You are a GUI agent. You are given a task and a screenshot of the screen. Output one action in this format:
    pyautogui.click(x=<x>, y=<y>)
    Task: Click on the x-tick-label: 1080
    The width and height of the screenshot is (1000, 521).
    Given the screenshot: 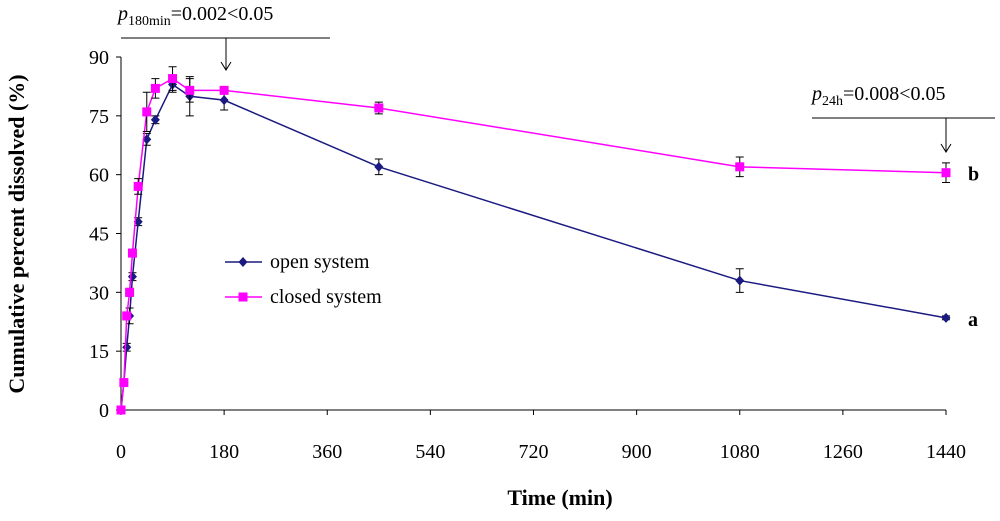 What is the action you would take?
    pyautogui.click(x=740, y=452)
    